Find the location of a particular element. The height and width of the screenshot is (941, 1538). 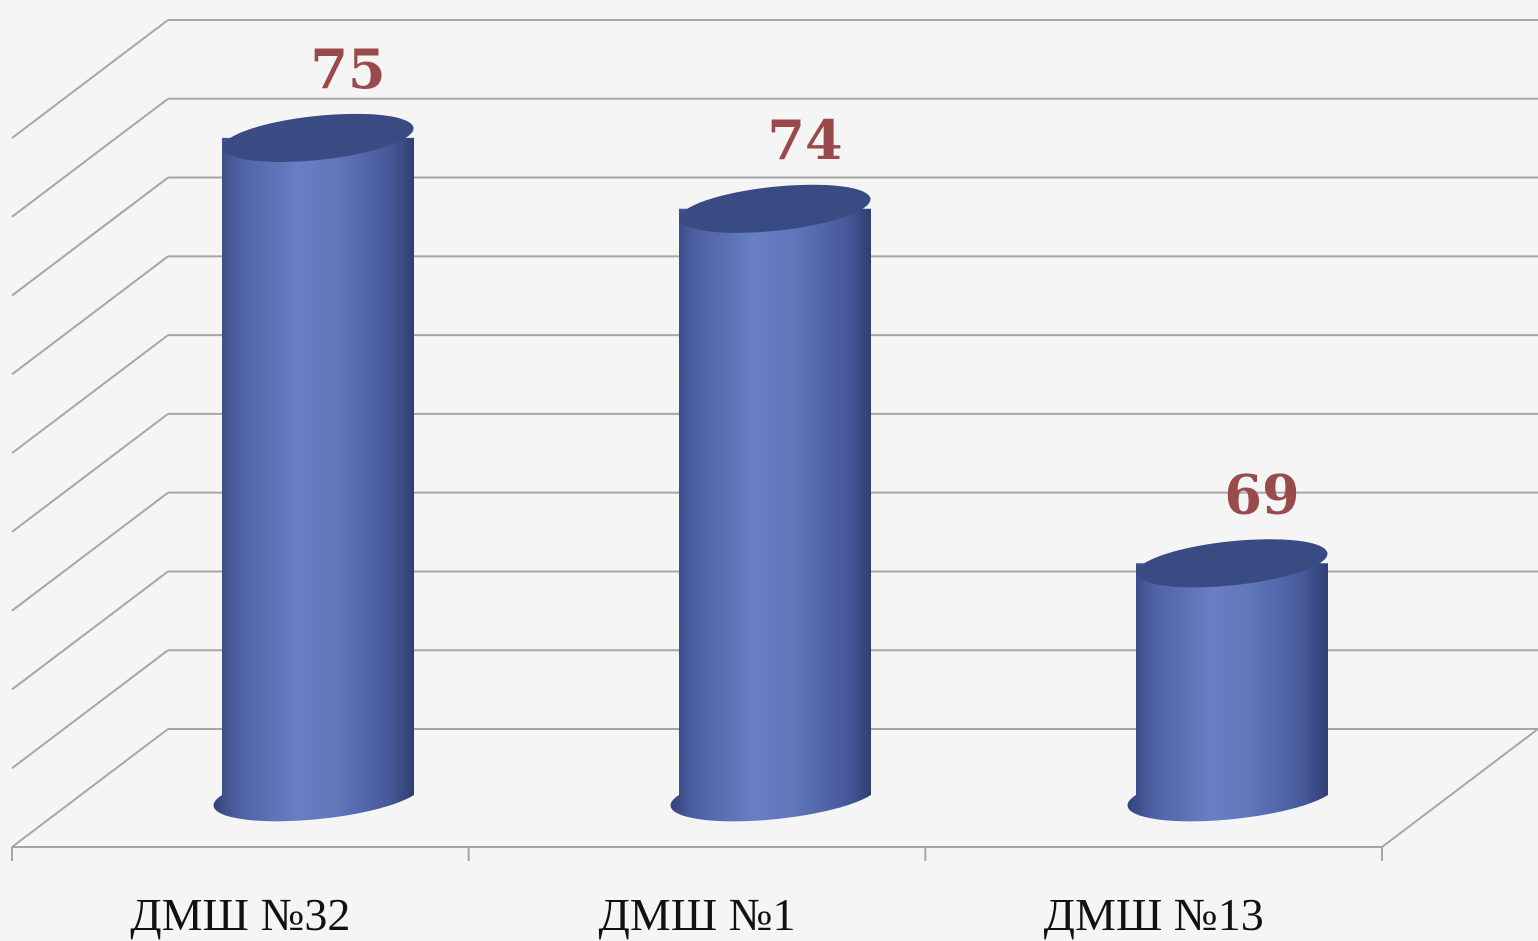

category-label: ДМШ №1 is located at coordinates (696, 914).